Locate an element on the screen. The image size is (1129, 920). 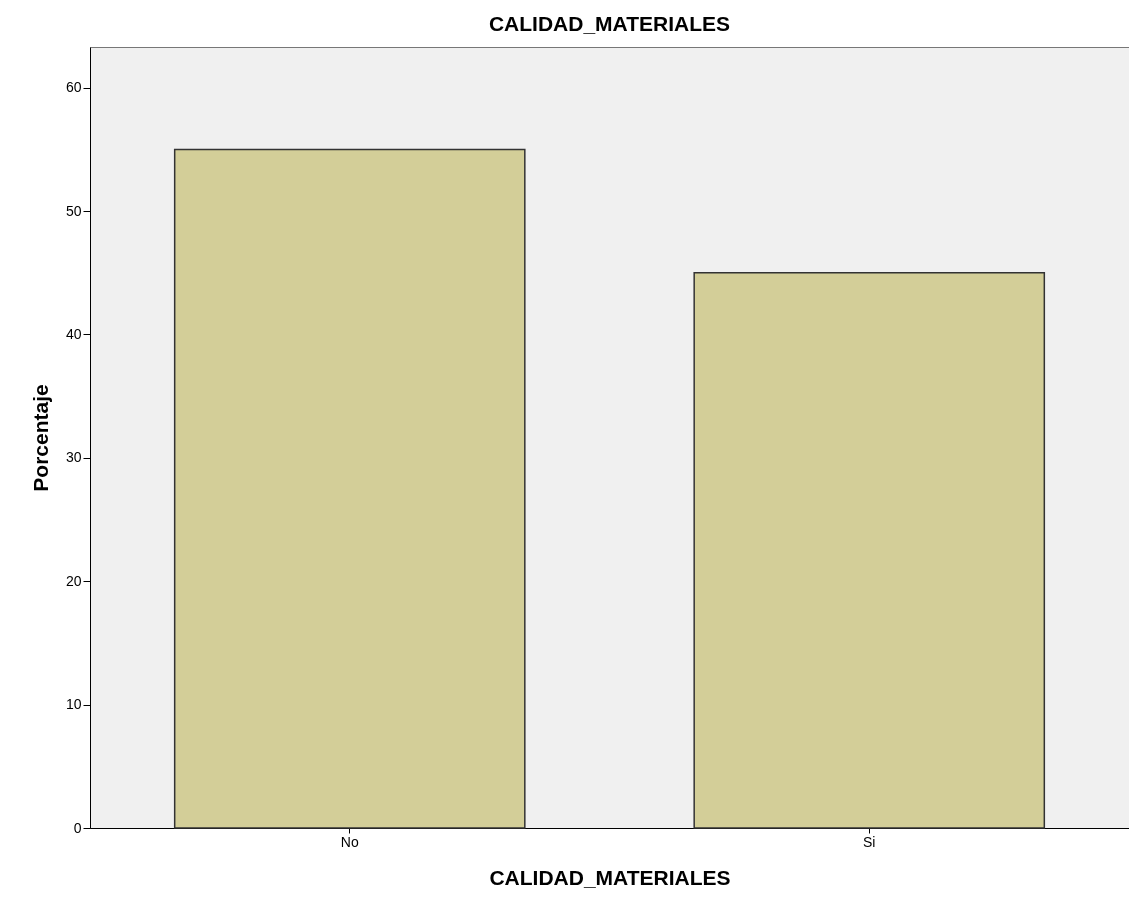
y-tick-label: 60 is located at coordinates (73, 87).